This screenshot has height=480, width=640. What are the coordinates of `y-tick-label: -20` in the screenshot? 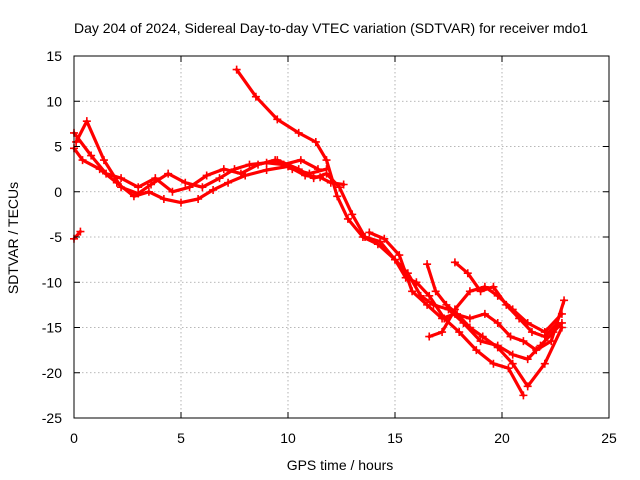 It's located at (52, 373).